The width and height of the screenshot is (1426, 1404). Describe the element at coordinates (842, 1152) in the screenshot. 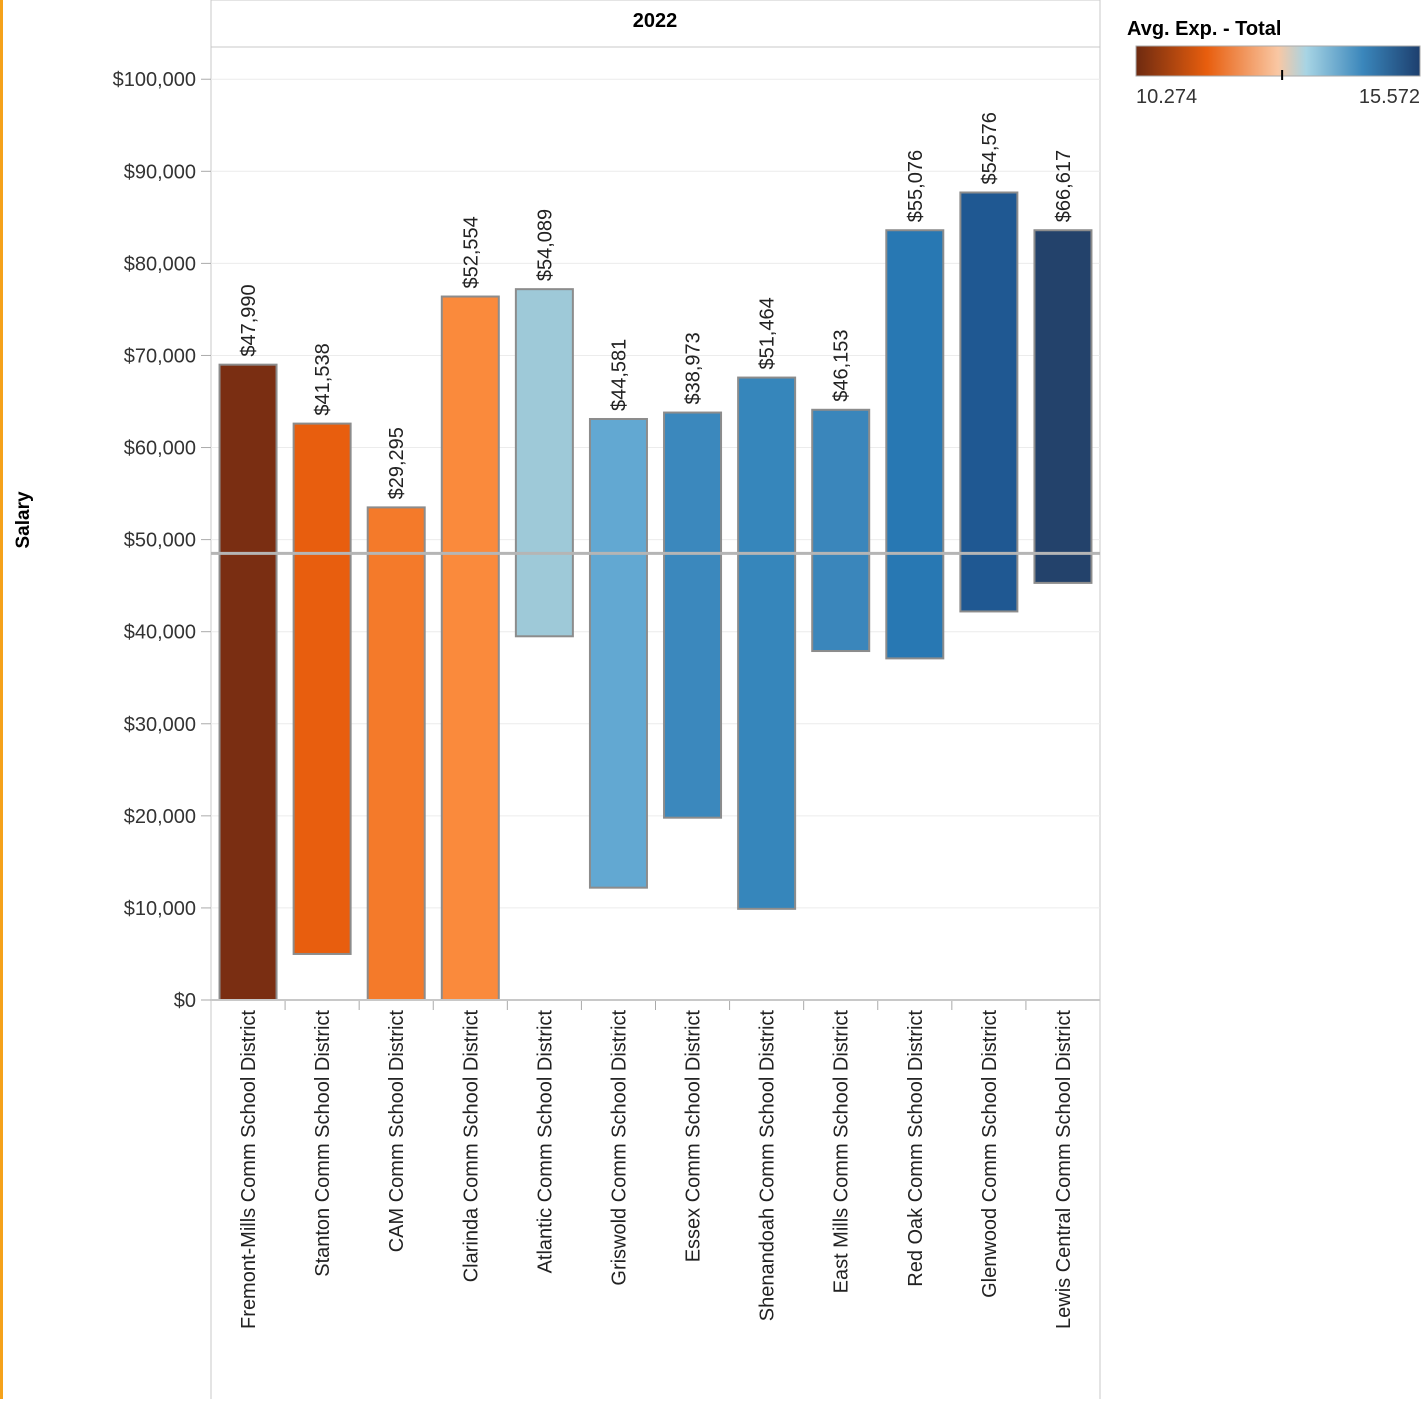

I see `x-tick-label: East Mills Comm School District` at that location.